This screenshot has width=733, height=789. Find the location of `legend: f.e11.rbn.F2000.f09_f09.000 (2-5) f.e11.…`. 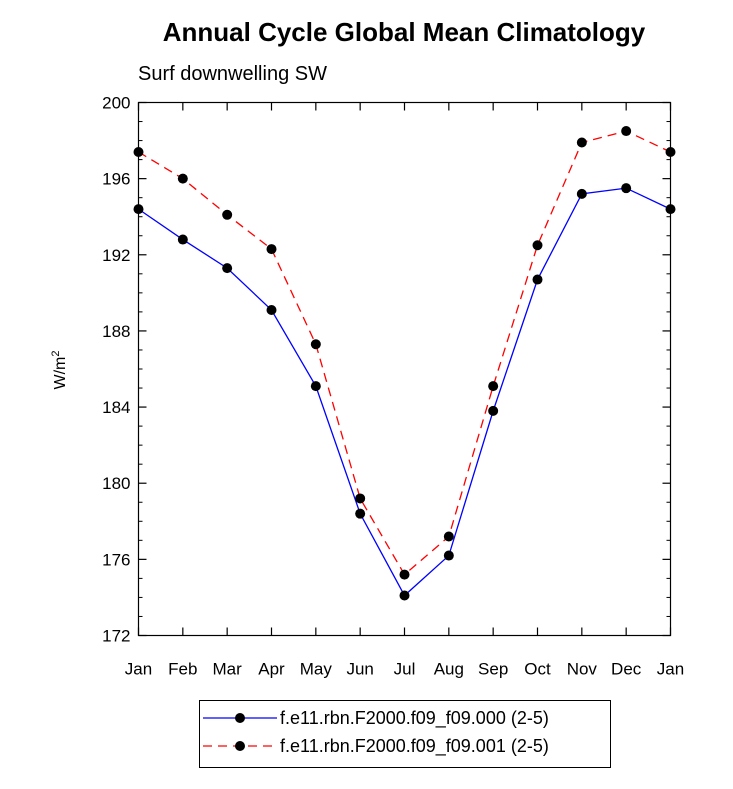

legend: f.e11.rbn.F2000.f09_f09.000 (2-5) f.e11.… is located at coordinates (405, 734).